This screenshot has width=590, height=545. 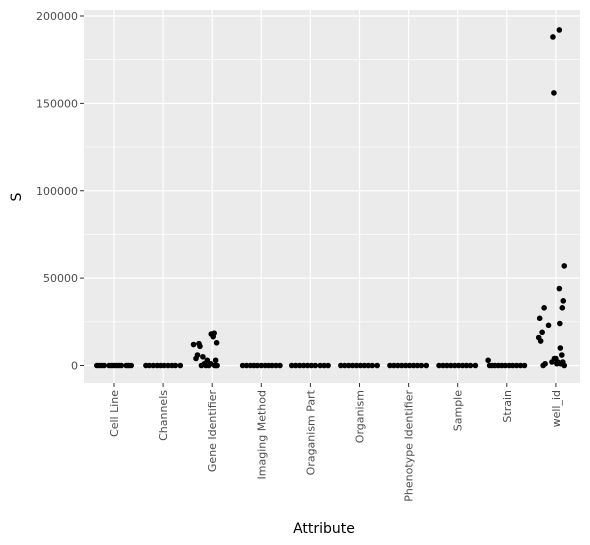 I want to click on x-tick-label: Imaging Method, so click(x=261, y=434).